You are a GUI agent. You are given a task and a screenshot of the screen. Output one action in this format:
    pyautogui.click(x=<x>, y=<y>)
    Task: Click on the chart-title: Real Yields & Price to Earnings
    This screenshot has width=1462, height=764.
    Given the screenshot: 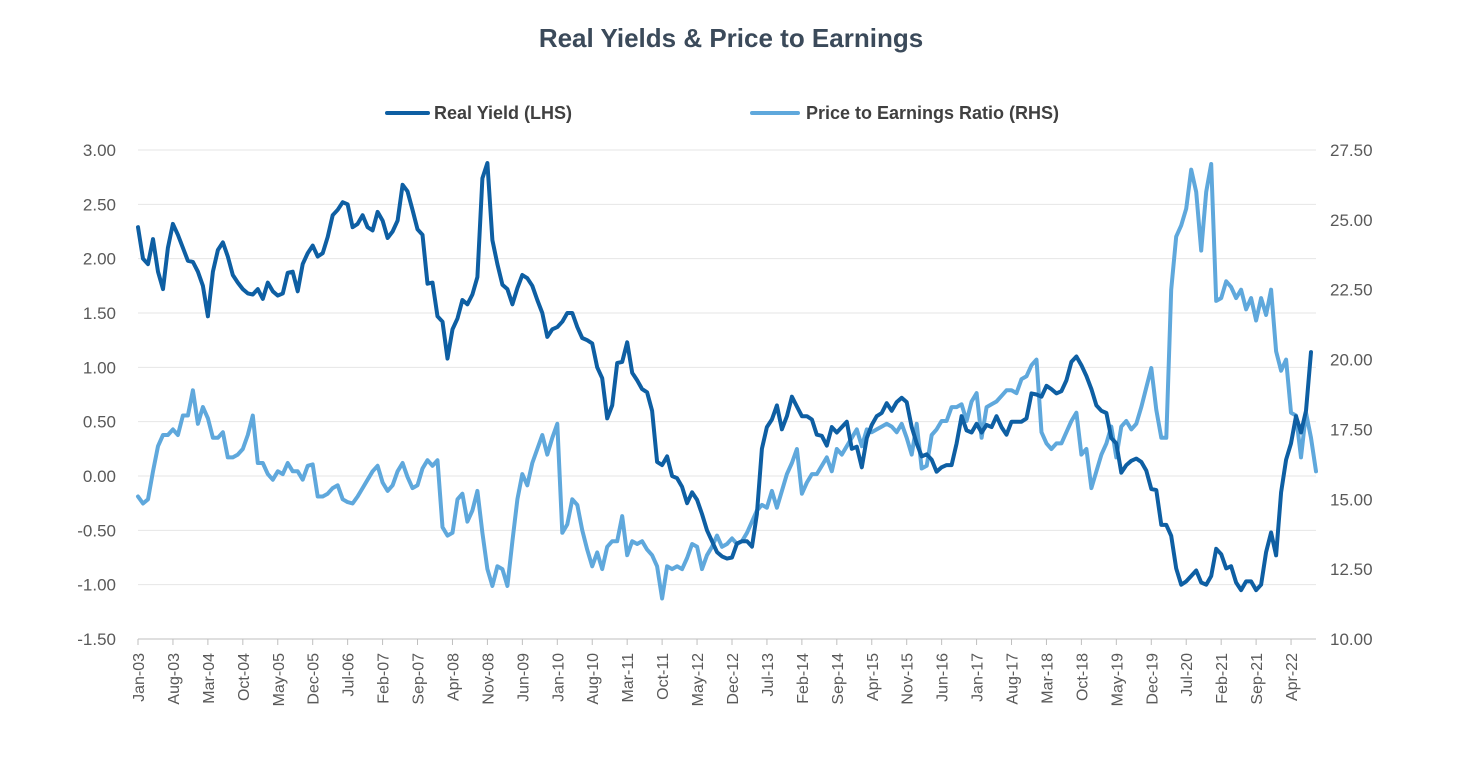 What is the action you would take?
    pyautogui.click(x=731, y=38)
    